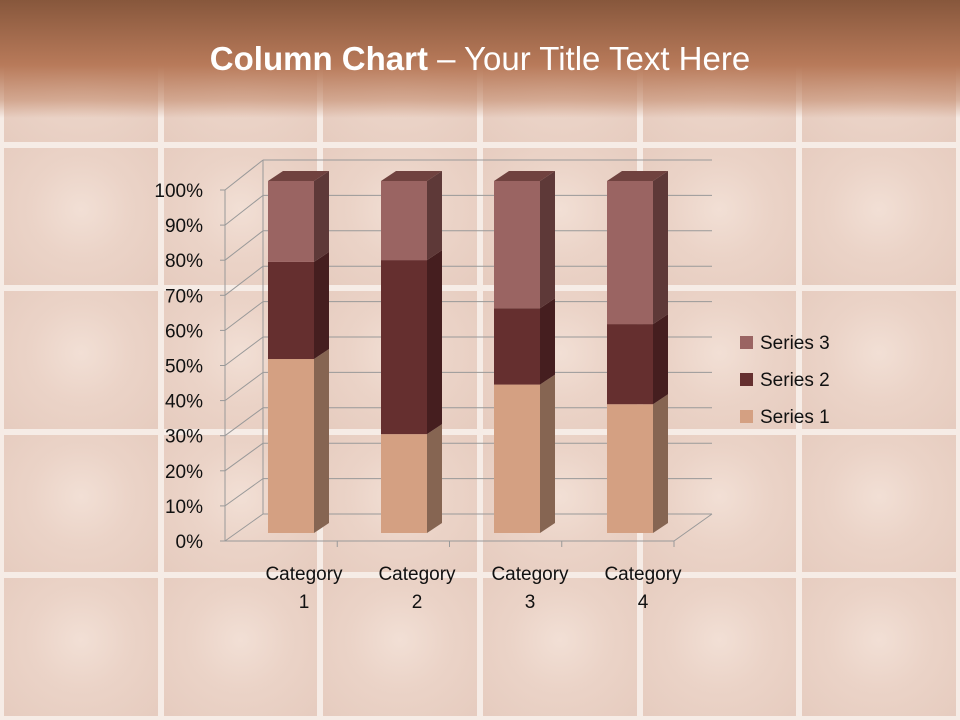  I want to click on y-tick-label: 90%, so click(184, 226).